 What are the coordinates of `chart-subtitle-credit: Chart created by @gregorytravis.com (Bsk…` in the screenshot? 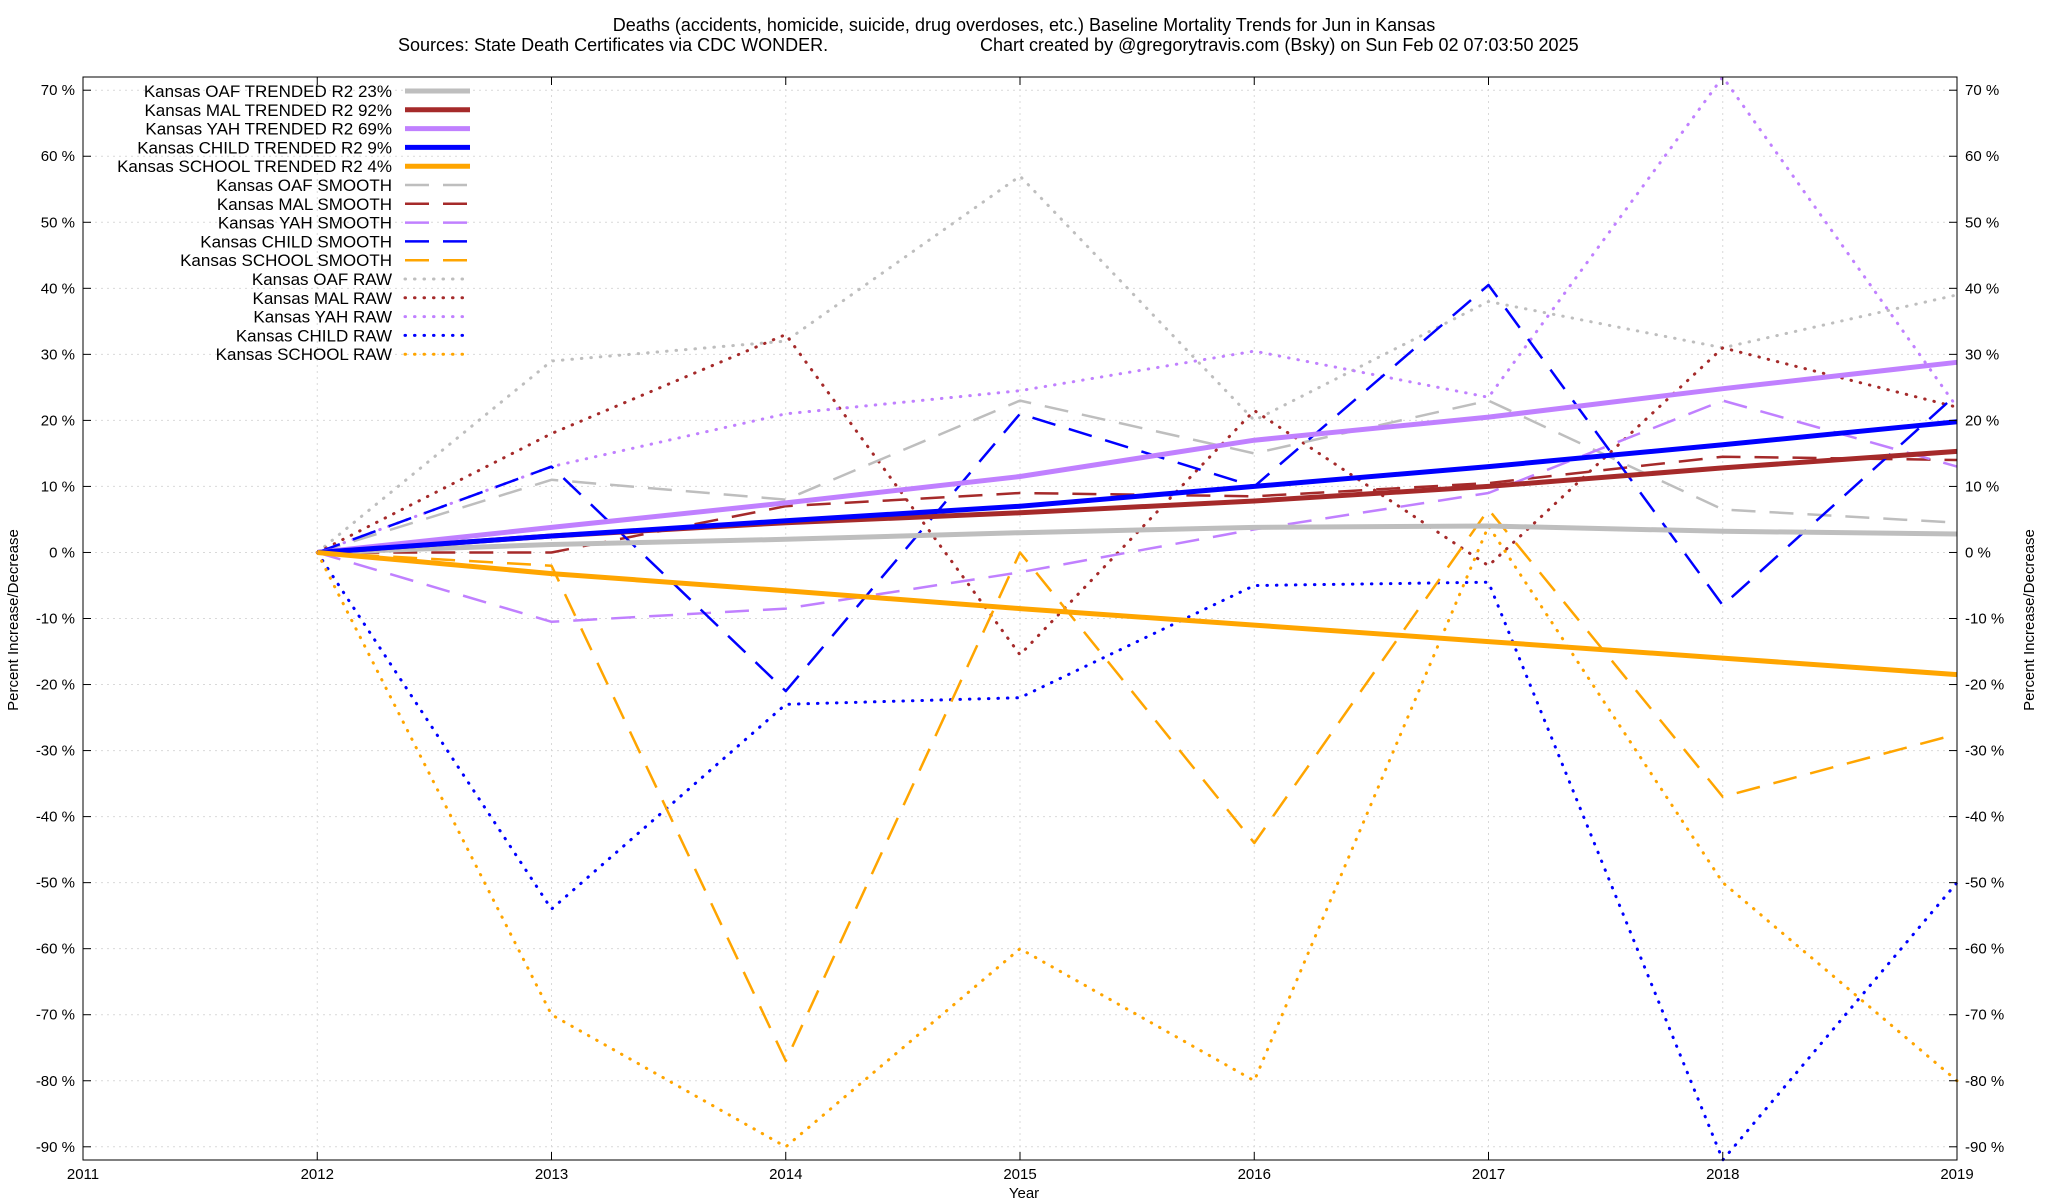 It's located at (1279, 45).